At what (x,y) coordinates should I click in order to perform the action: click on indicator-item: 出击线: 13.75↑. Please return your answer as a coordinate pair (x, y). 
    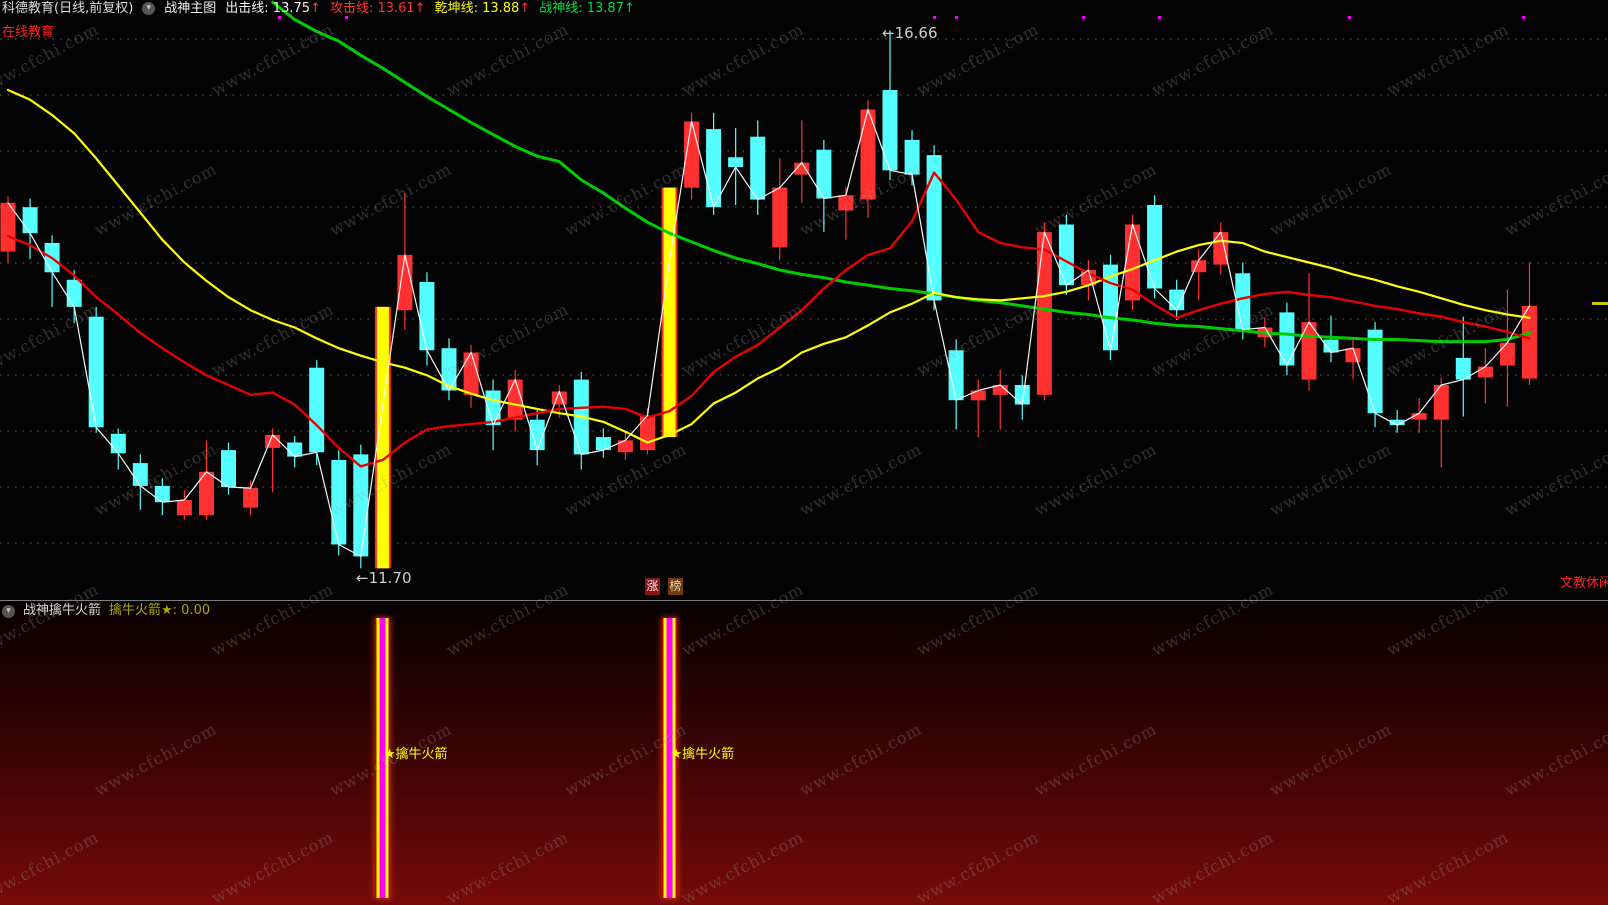
    Looking at the image, I should click on (273, 8).